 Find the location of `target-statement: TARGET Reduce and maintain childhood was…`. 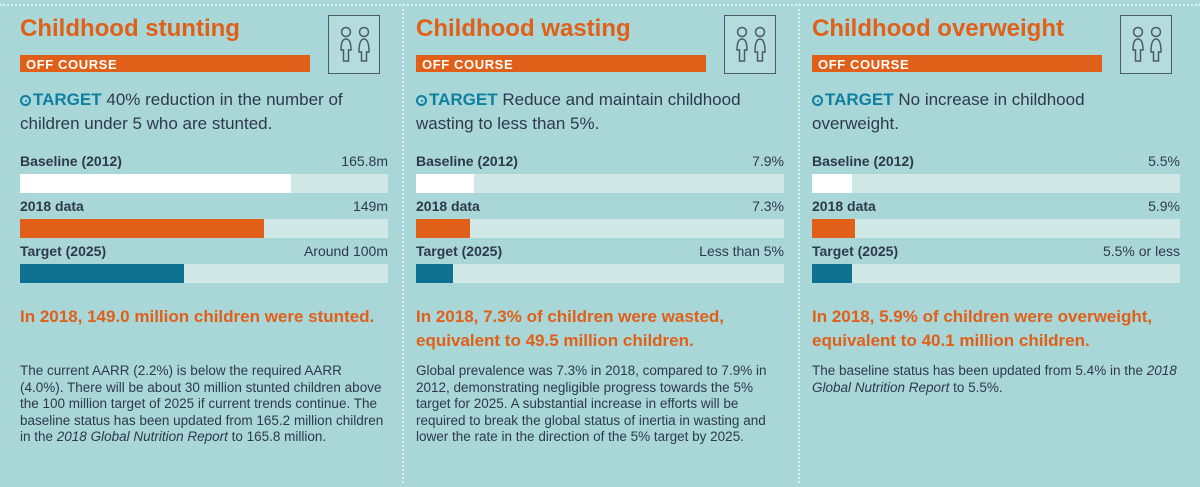

target-statement: TARGET Reduce and maintain childhood was… is located at coordinates (596, 112).